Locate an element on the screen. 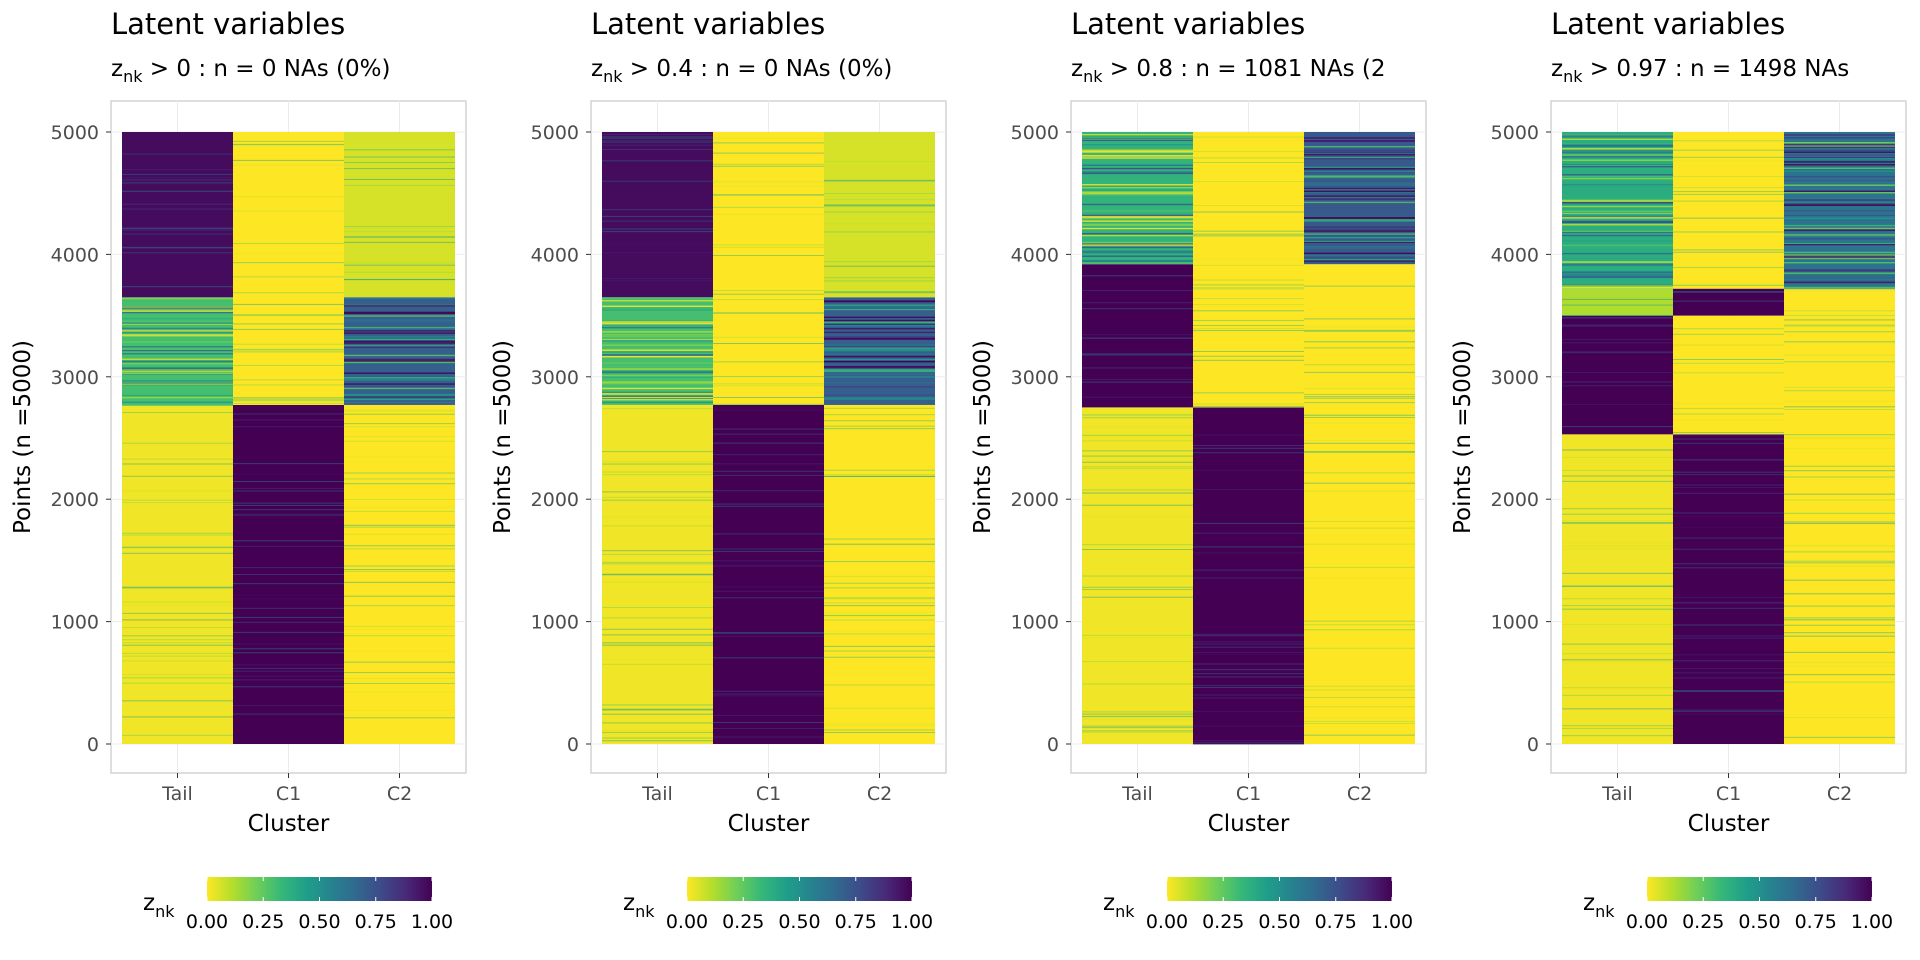 Image resolution: width=1920 pixels, height=960 pixels. y-axis-label: Points (n =5000) is located at coordinates (1463, 437).